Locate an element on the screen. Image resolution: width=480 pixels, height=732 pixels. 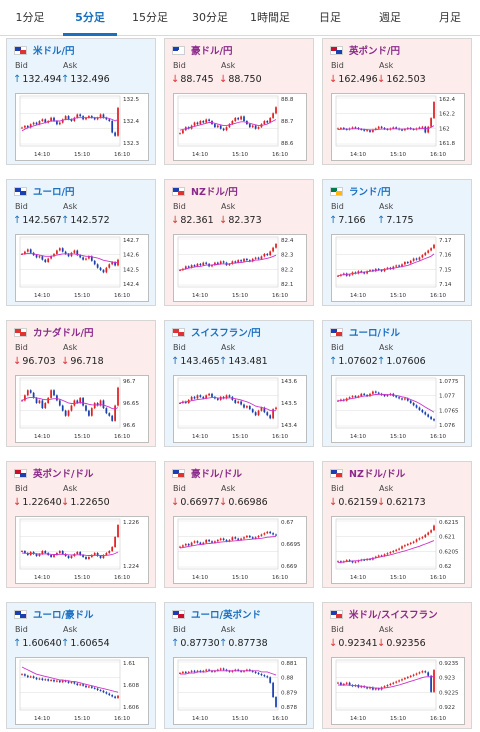
pair-name: 豪ドル/ドル is located at coordinates (216, 474).